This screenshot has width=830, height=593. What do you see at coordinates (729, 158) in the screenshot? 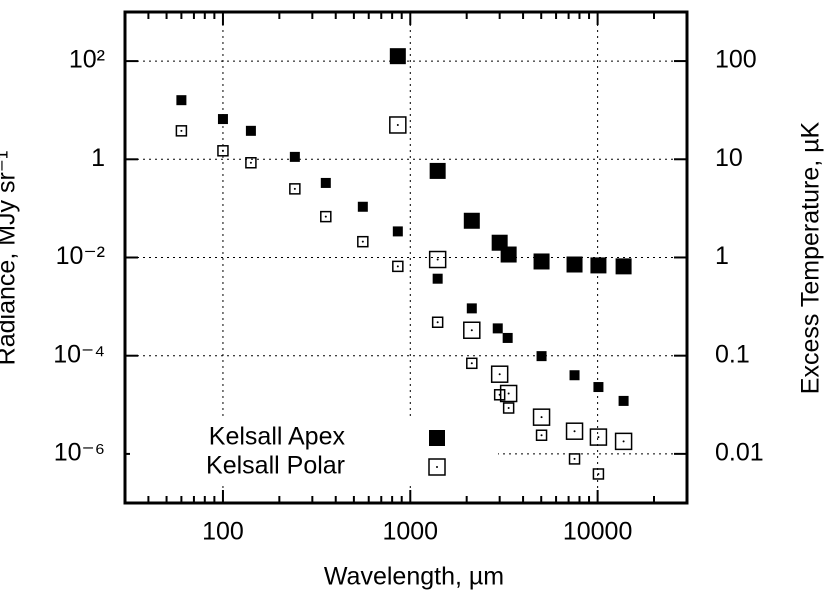
I see `y2-tick-label: 10` at bounding box center [729, 158].